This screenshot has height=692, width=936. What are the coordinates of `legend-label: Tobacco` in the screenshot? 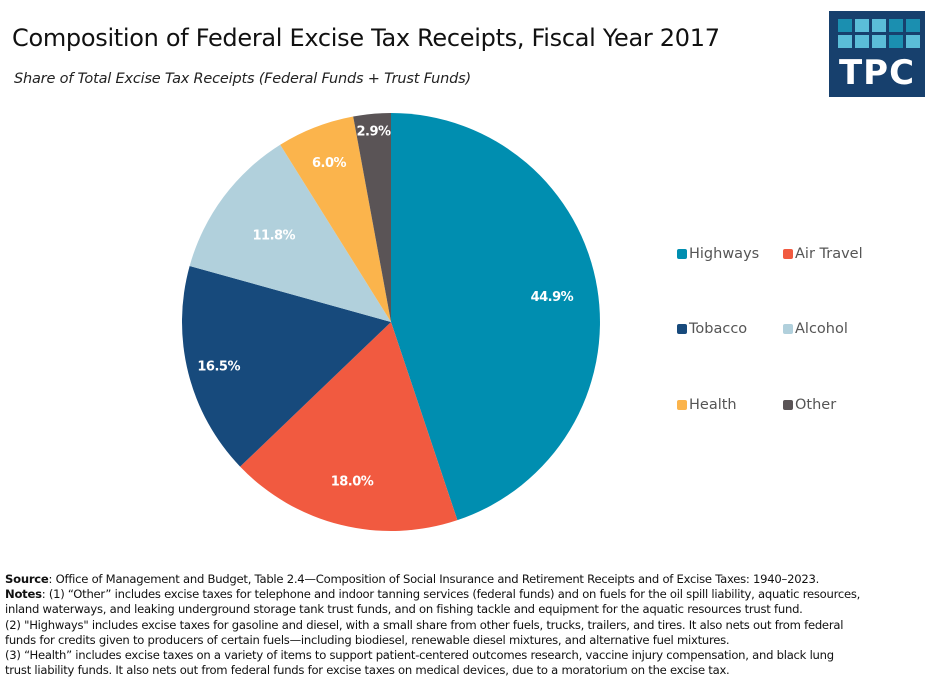 It's located at (718, 329).